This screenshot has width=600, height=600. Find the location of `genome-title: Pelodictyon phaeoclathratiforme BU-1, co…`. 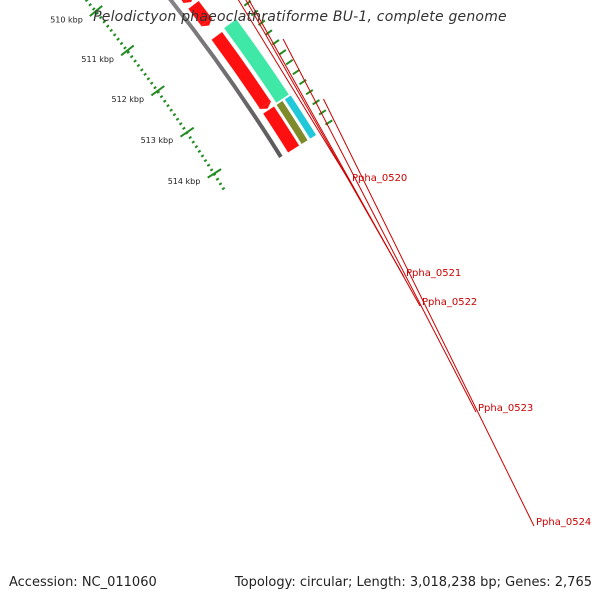

genome-title: Pelodictyon phaeoclathratiforme BU-1, co… is located at coordinates (300, 17).